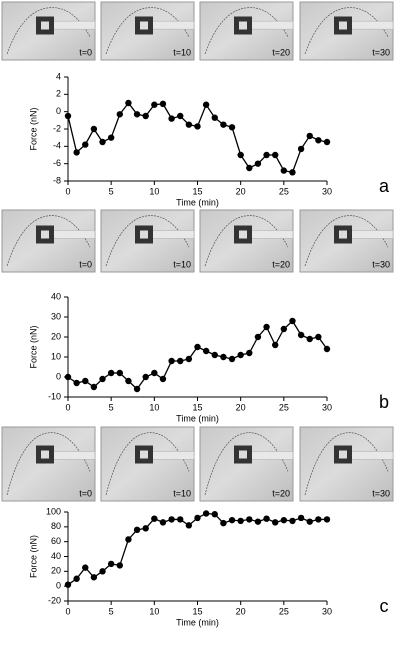 The height and width of the screenshot is (647, 400). Describe the element at coordinates (56, 526) in the screenshot. I see `y-tick-label: 80` at that location.